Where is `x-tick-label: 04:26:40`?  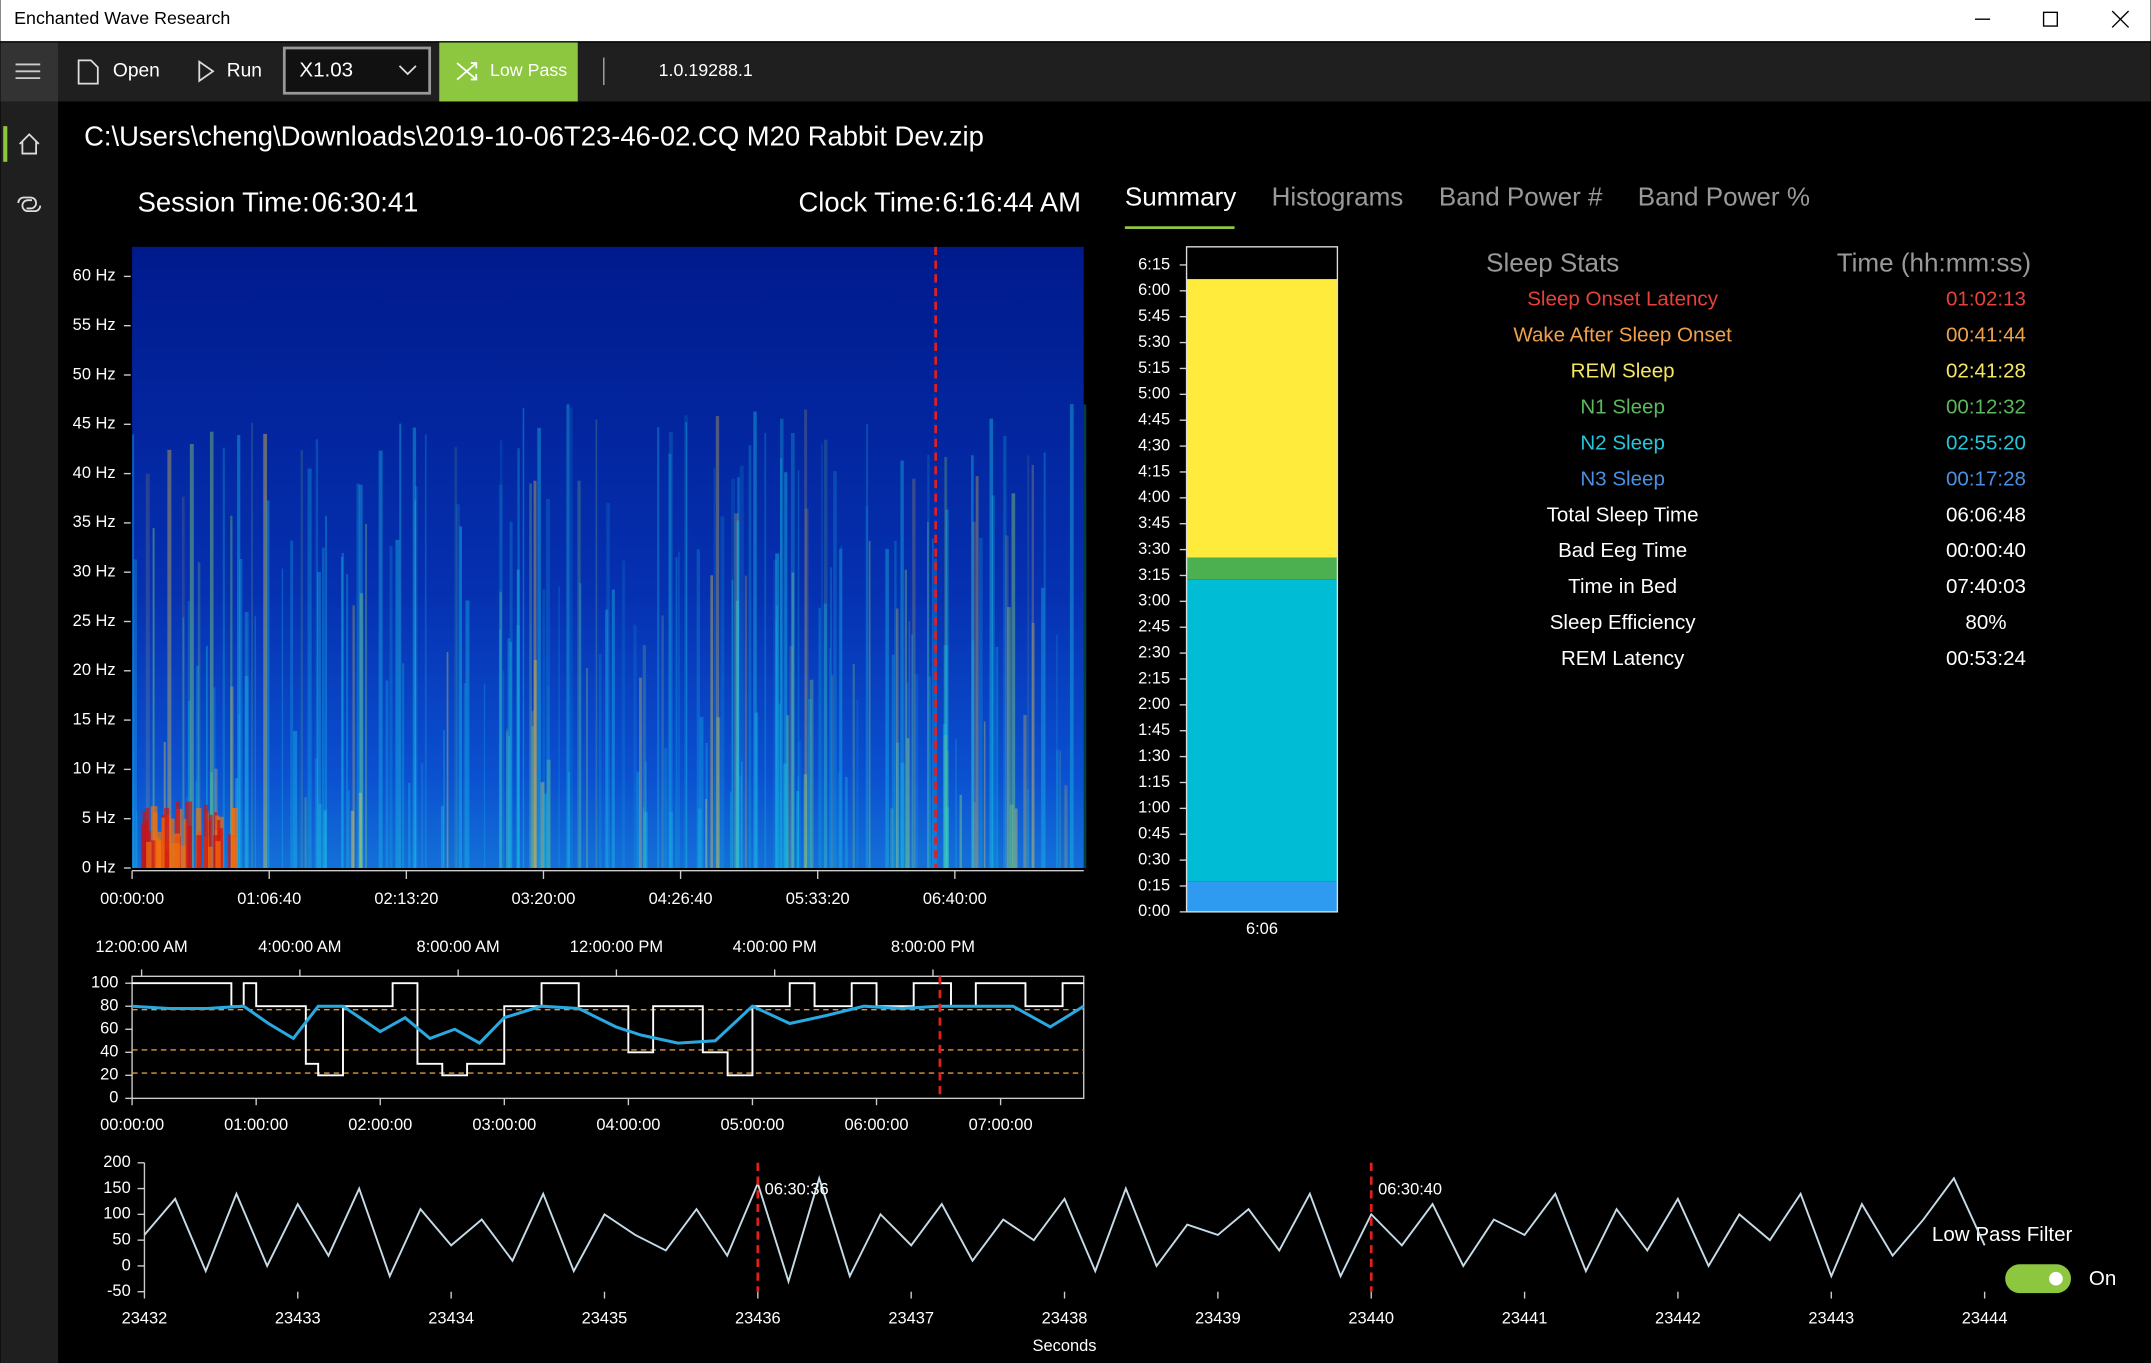 x-tick-label: 04:26:40 is located at coordinates (681, 899).